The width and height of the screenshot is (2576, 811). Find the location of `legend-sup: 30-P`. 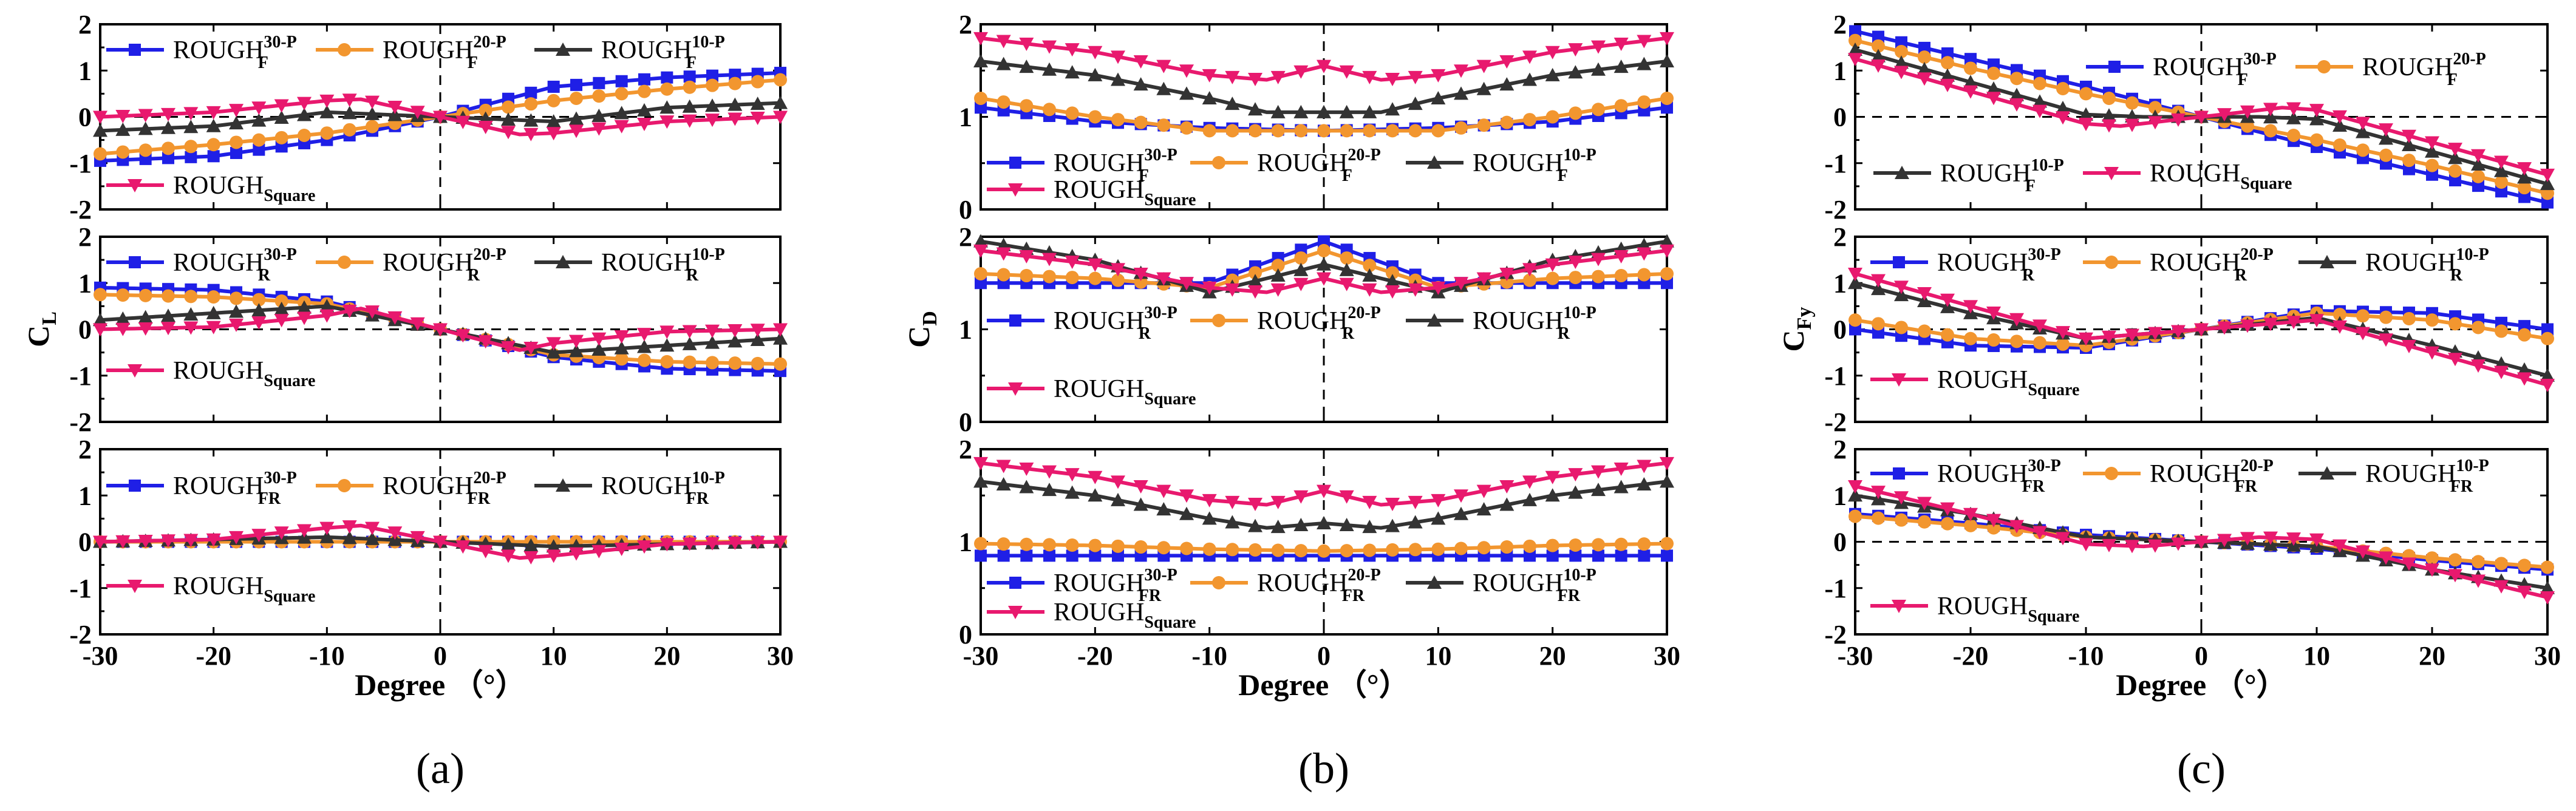

legend-sup: 30-P is located at coordinates (280, 254).